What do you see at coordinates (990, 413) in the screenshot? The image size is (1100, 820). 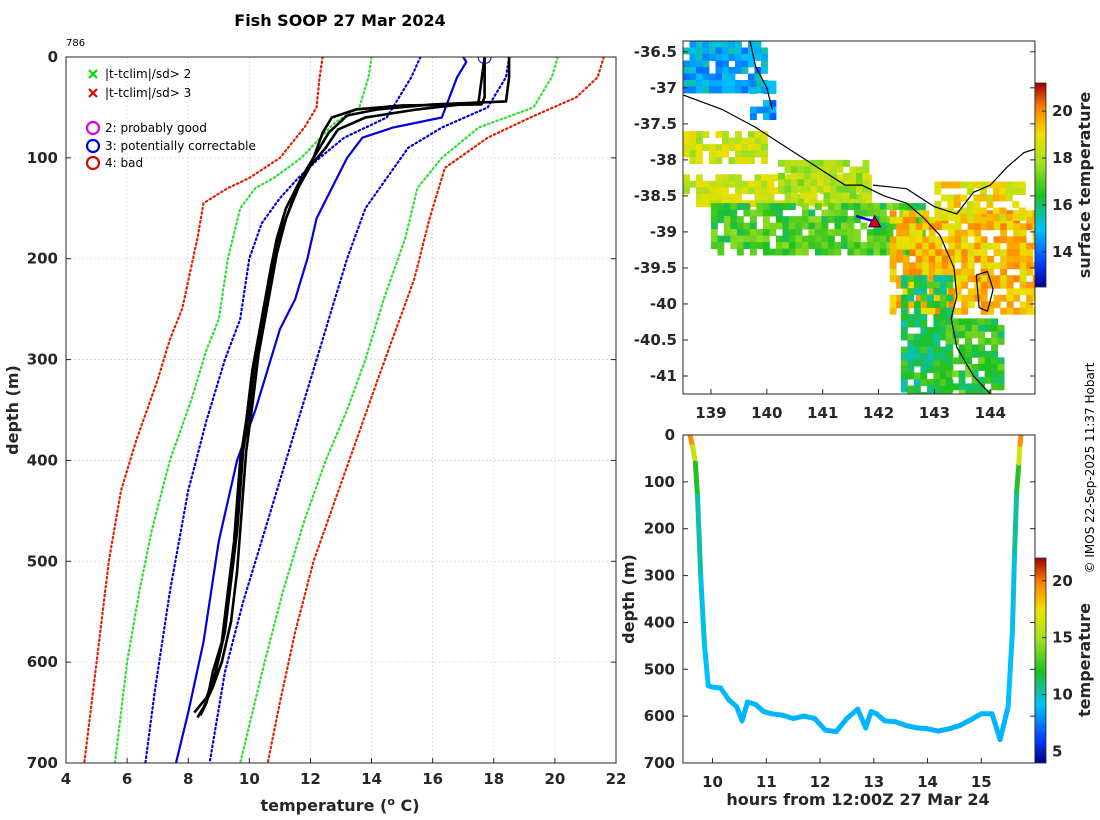 I see `map-x-tick-label: 144` at bounding box center [990, 413].